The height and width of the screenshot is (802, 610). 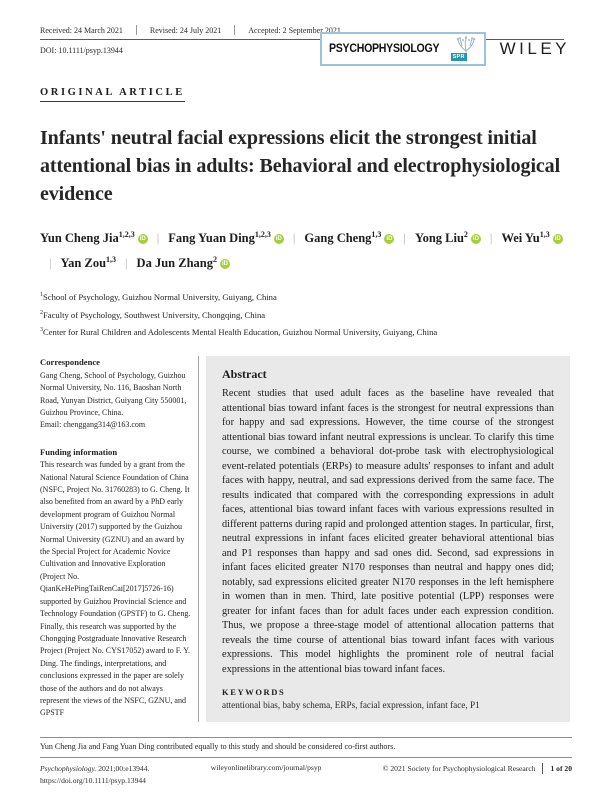 What do you see at coordinates (87, 238) in the screenshot?
I see `author-name: Yun Cheng Jia1,2,3` at bounding box center [87, 238].